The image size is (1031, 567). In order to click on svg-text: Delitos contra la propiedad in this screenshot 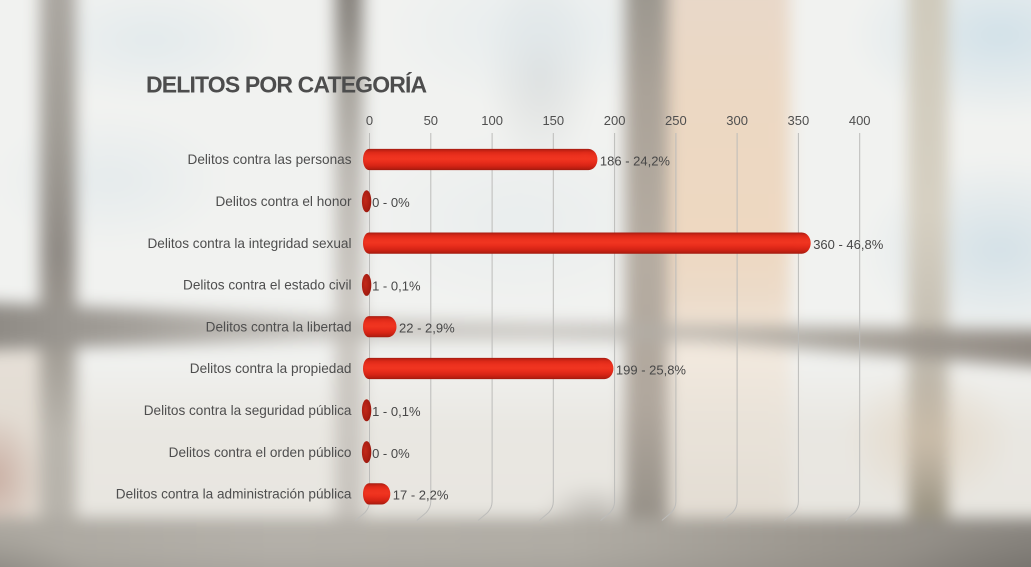, I will do `click(271, 368)`.